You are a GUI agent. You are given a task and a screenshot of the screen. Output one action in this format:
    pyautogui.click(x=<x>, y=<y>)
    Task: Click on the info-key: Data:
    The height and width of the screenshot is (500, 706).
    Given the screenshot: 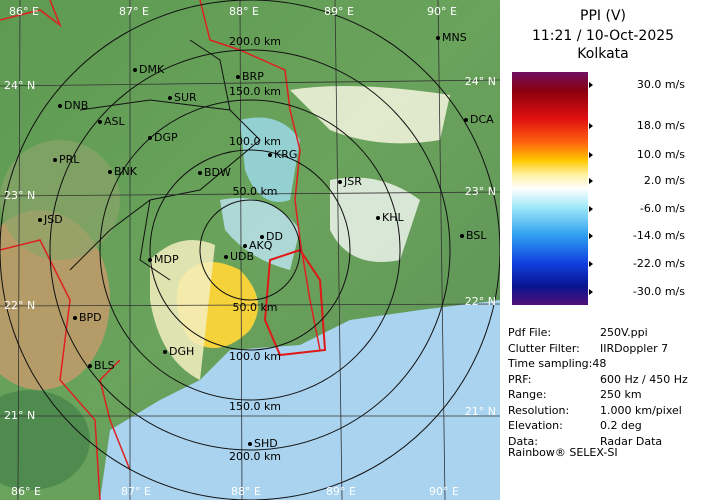 What is the action you would take?
    pyautogui.click(x=523, y=441)
    